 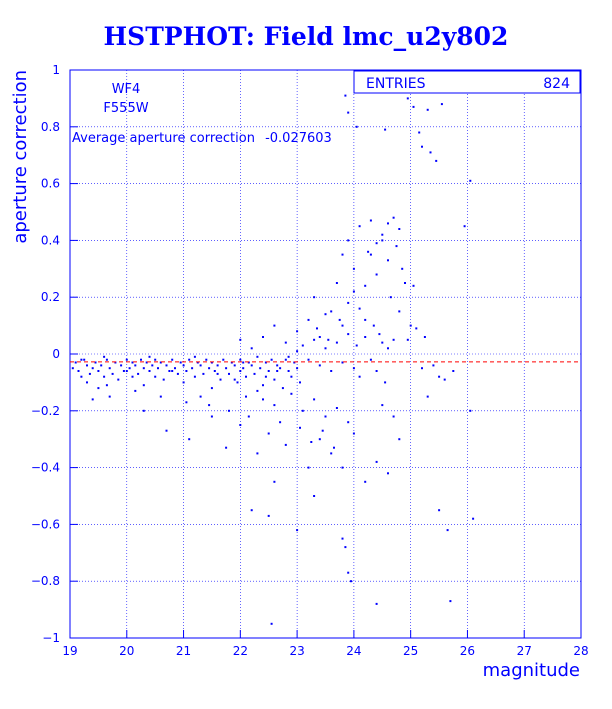 What do you see at coordinates (51, 638) in the screenshot?
I see `y-tick-label: −1` at bounding box center [51, 638].